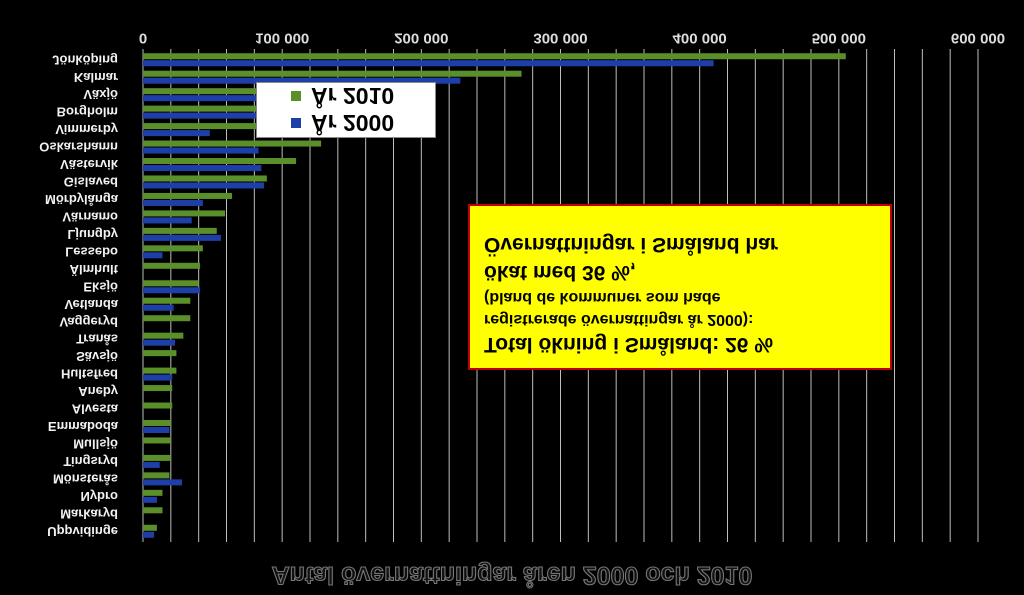 The image size is (1024, 595). What do you see at coordinates (83, 426) in the screenshot?
I see `category-label: Emmaboda` at bounding box center [83, 426].